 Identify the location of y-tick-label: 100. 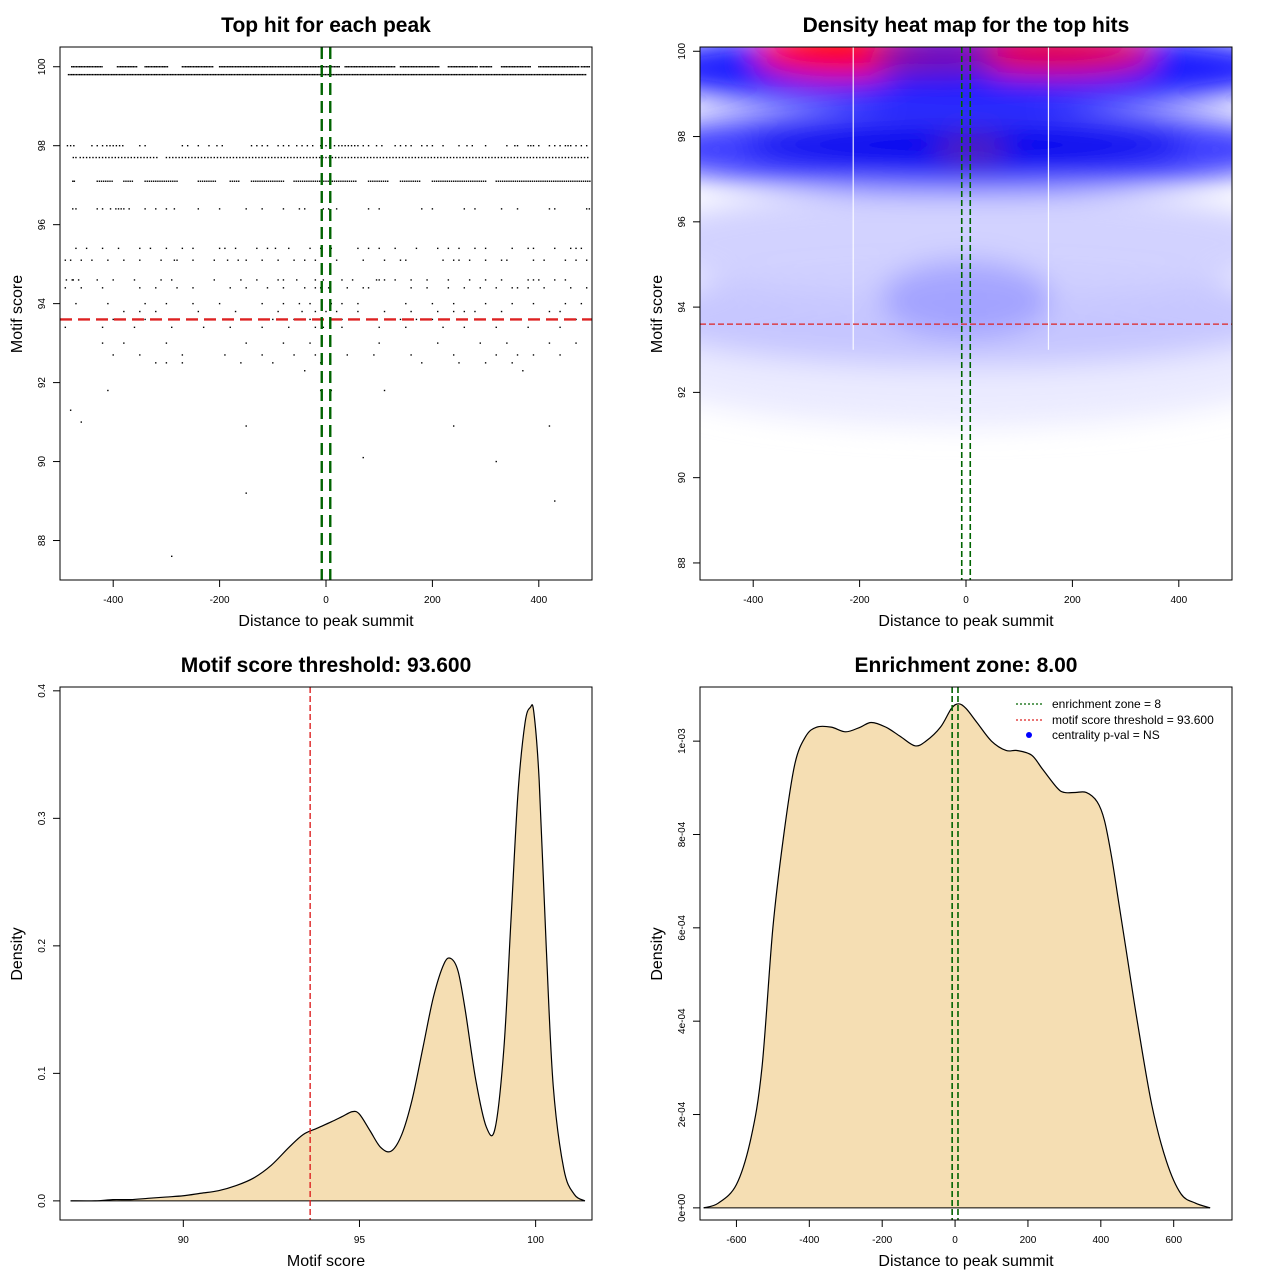
(682, 50).